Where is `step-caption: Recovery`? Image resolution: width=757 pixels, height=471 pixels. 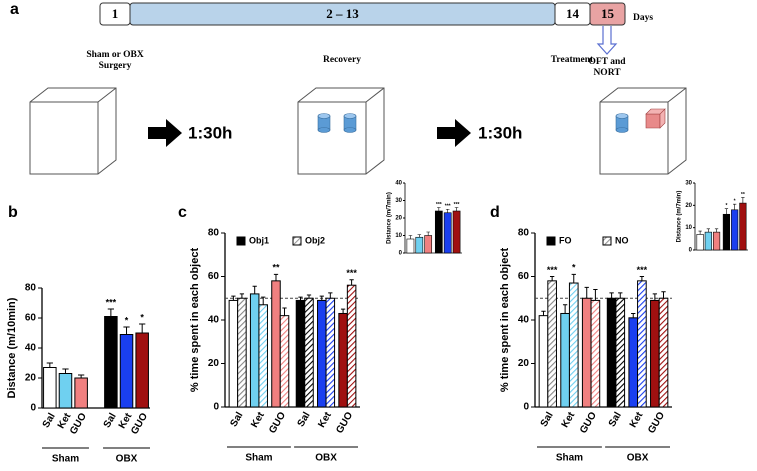 step-caption: Recovery is located at coordinates (342, 60).